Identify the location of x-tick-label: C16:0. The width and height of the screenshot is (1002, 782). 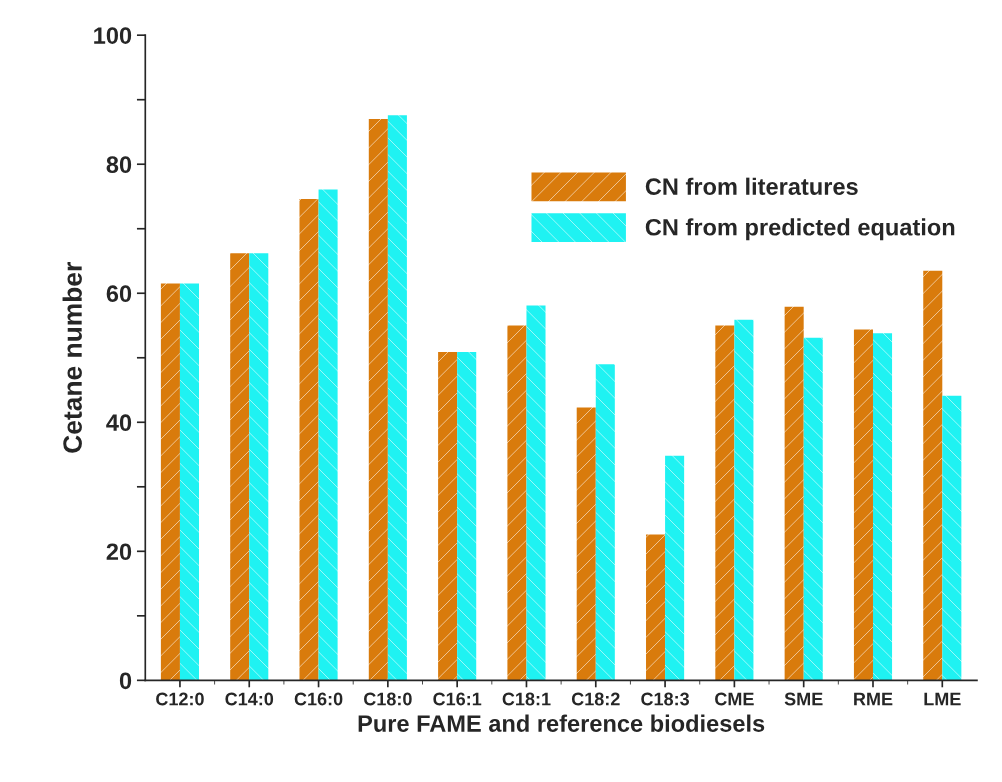
(318, 699).